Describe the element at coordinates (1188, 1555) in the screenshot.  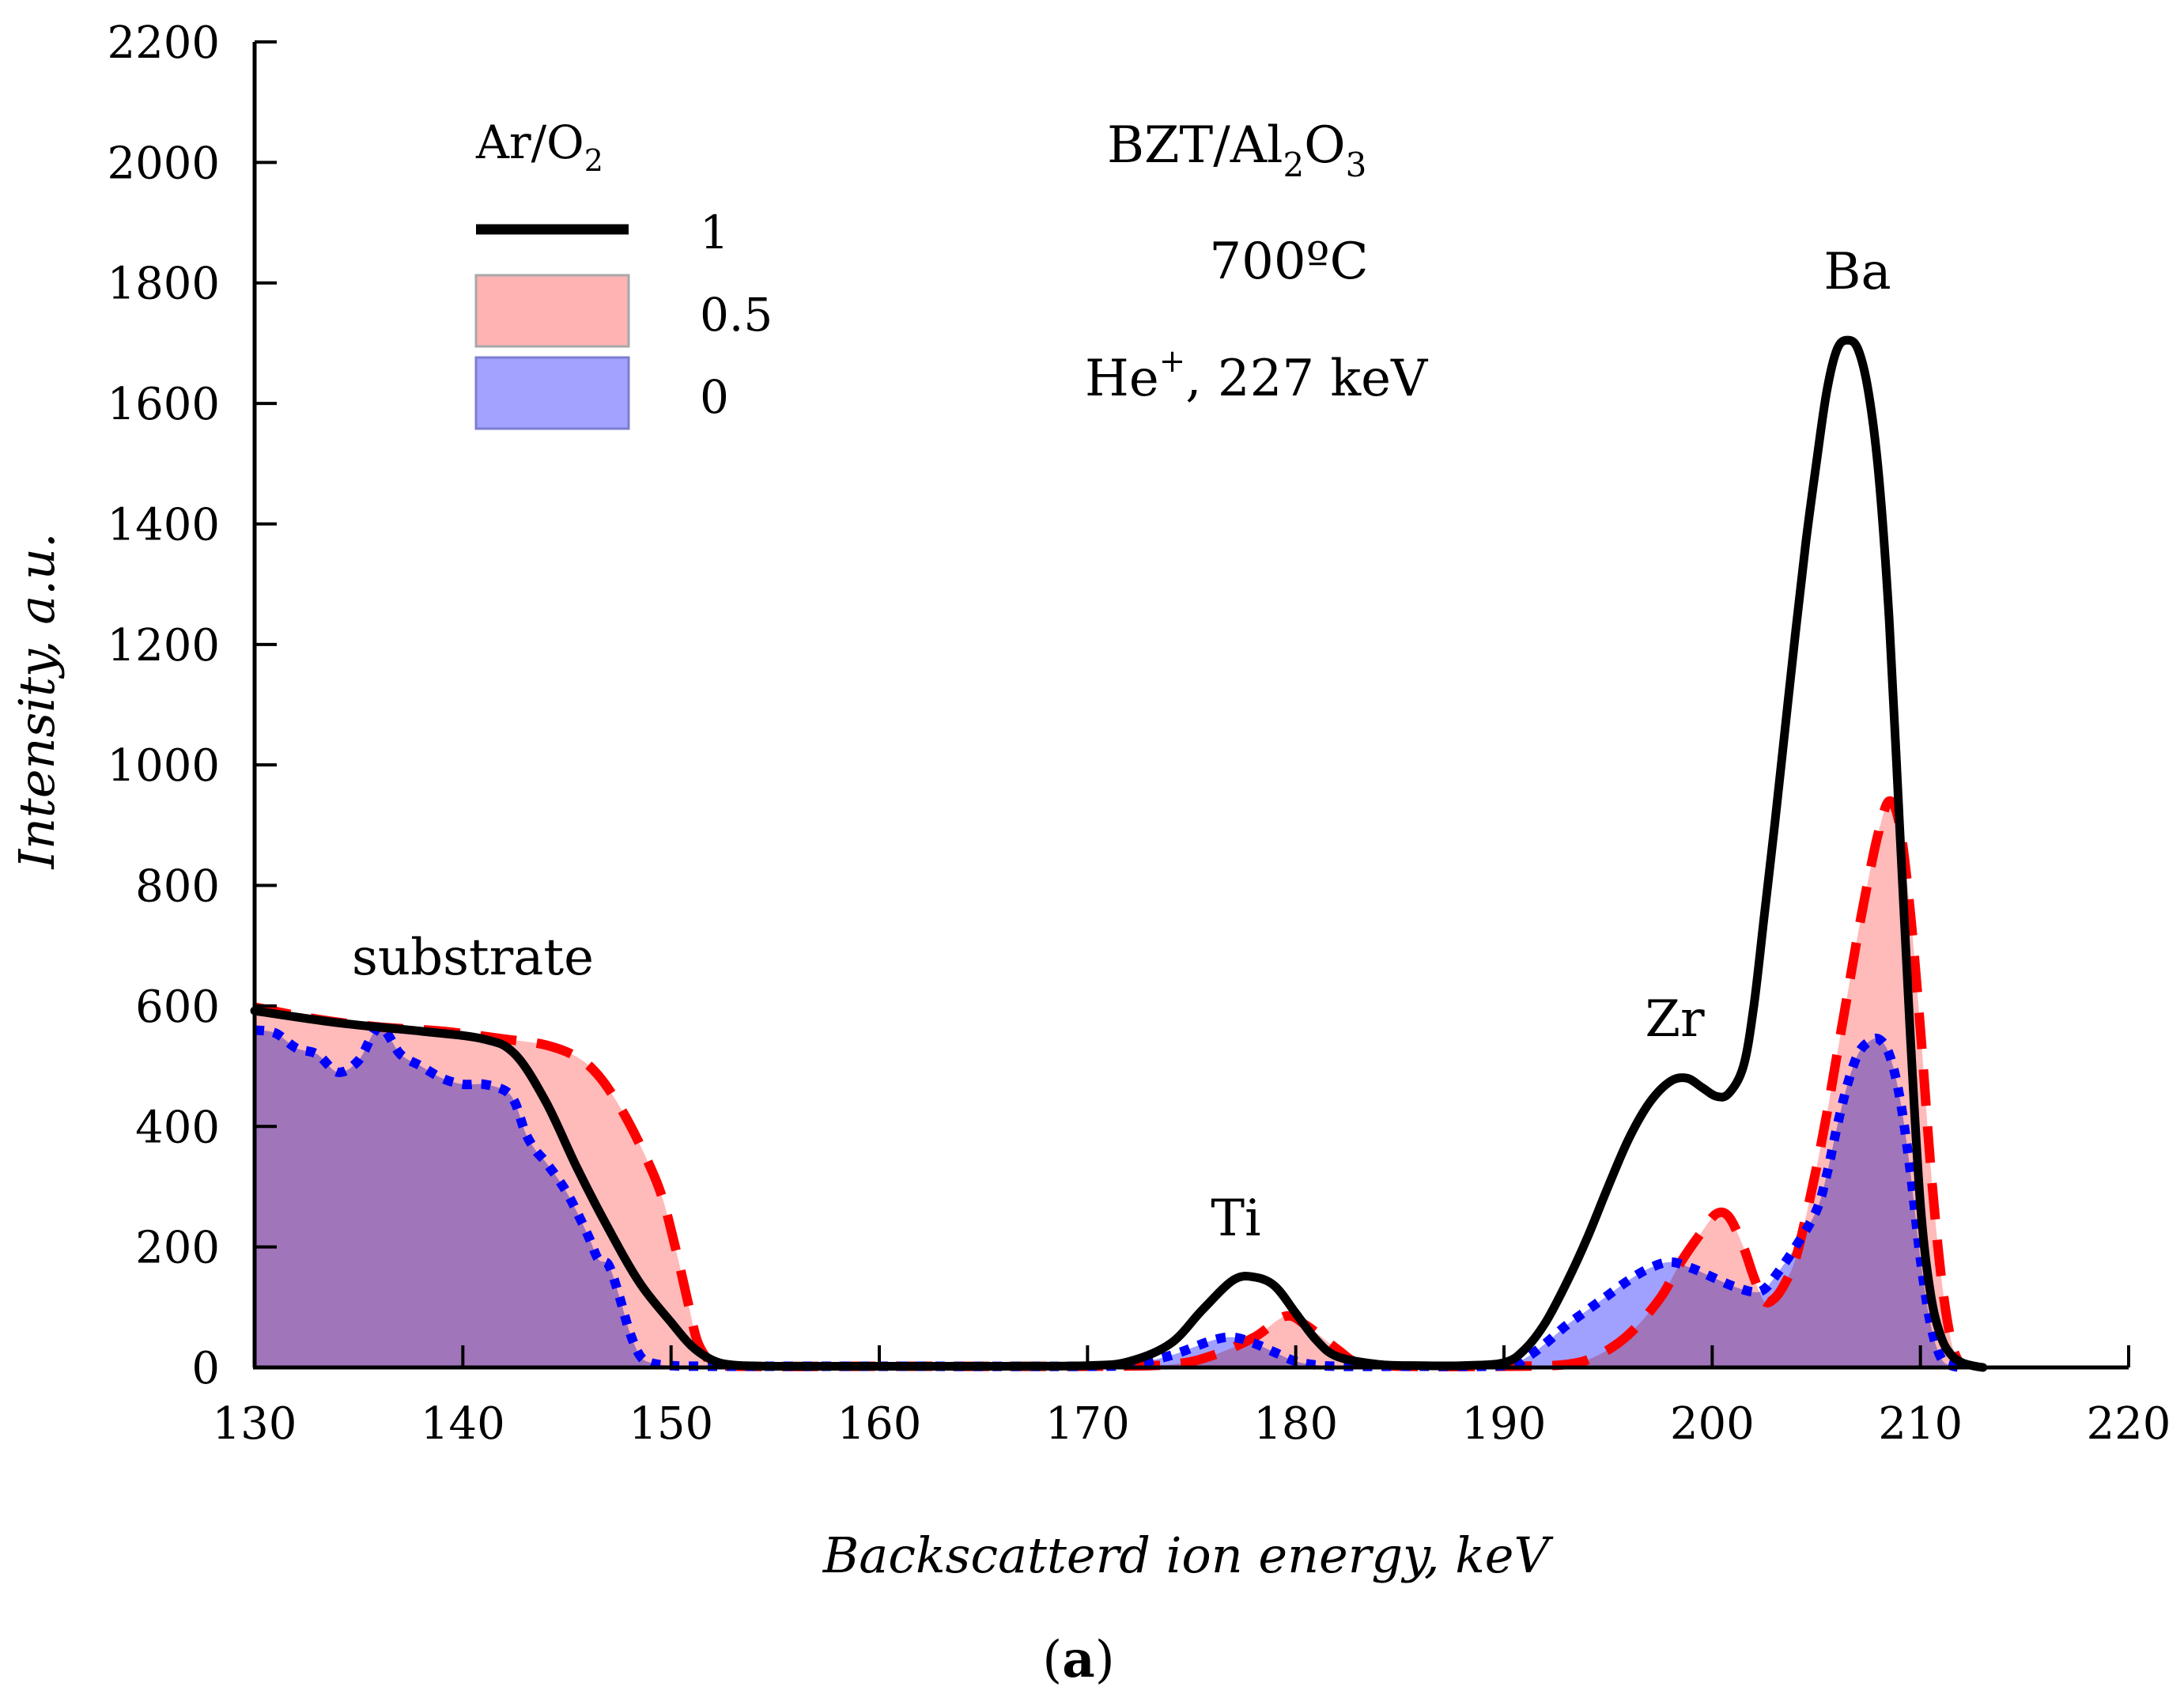
I see `x-axis-title: Backscatterd ion energy, keV` at that location.